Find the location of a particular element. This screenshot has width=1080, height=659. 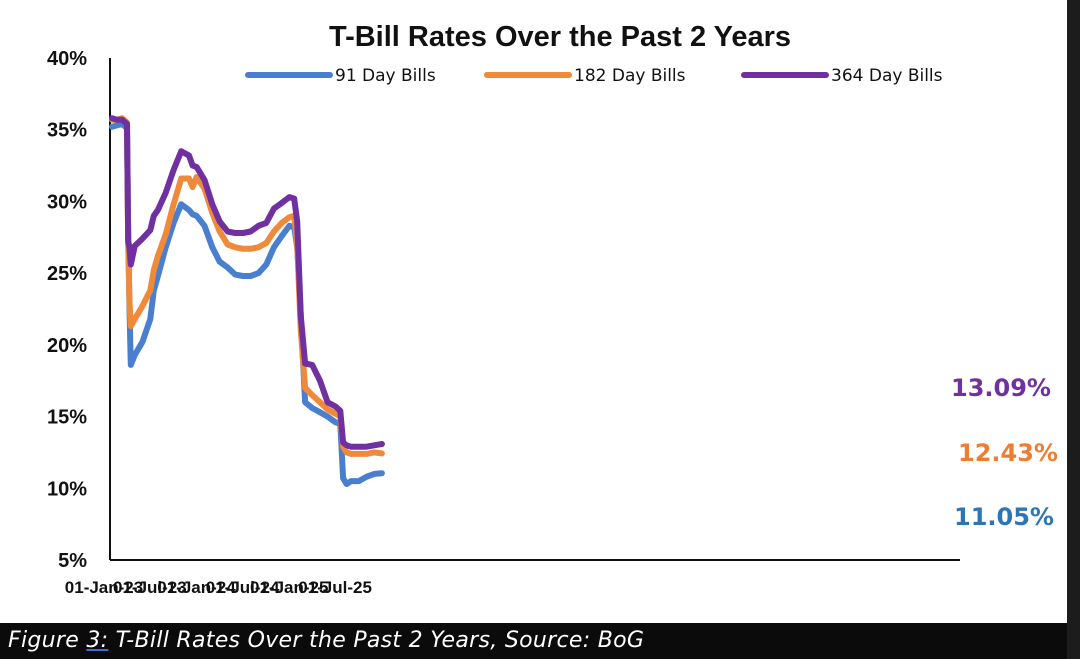

y-tick-label: 40% is located at coordinates (67, 59).